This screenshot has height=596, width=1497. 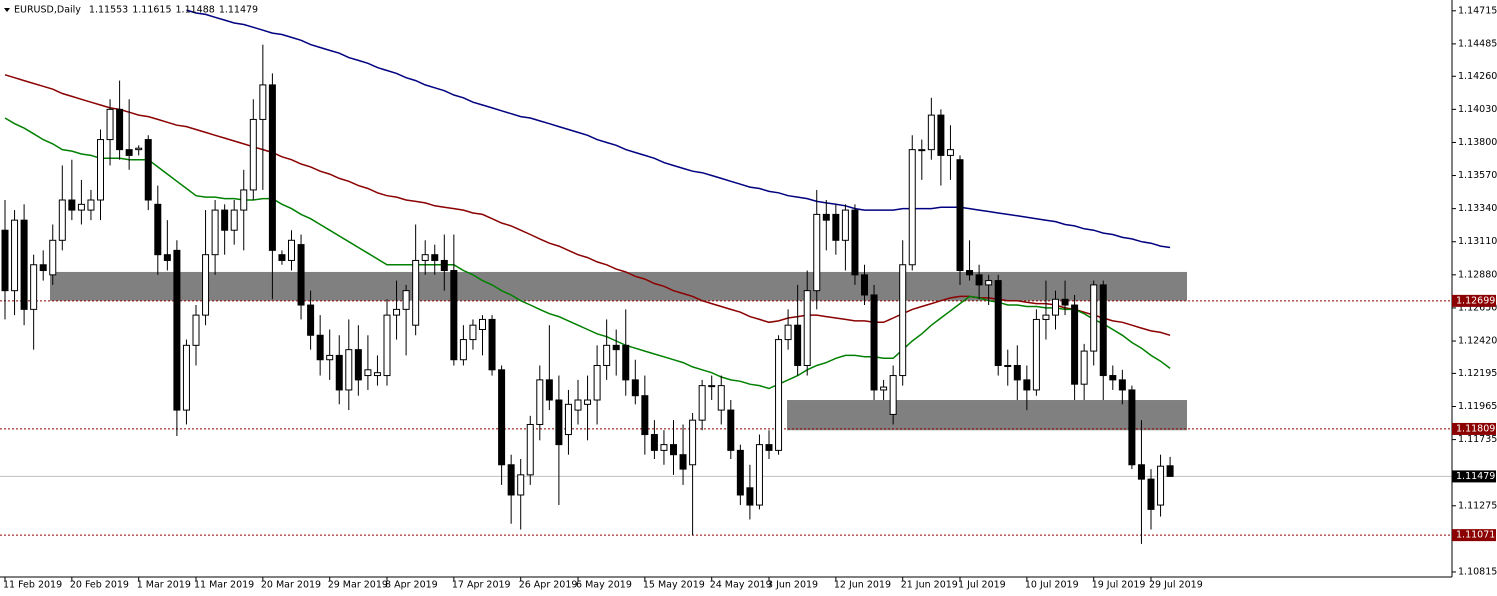 What do you see at coordinates (151, 10) in the screenshot?
I see `title-value: 1.11615` at bounding box center [151, 10].